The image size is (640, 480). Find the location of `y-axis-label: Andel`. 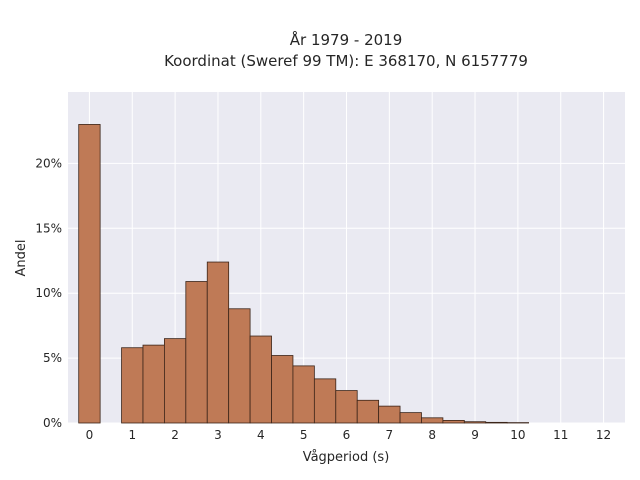

y-axis-label: Andel is located at coordinates (21, 258).